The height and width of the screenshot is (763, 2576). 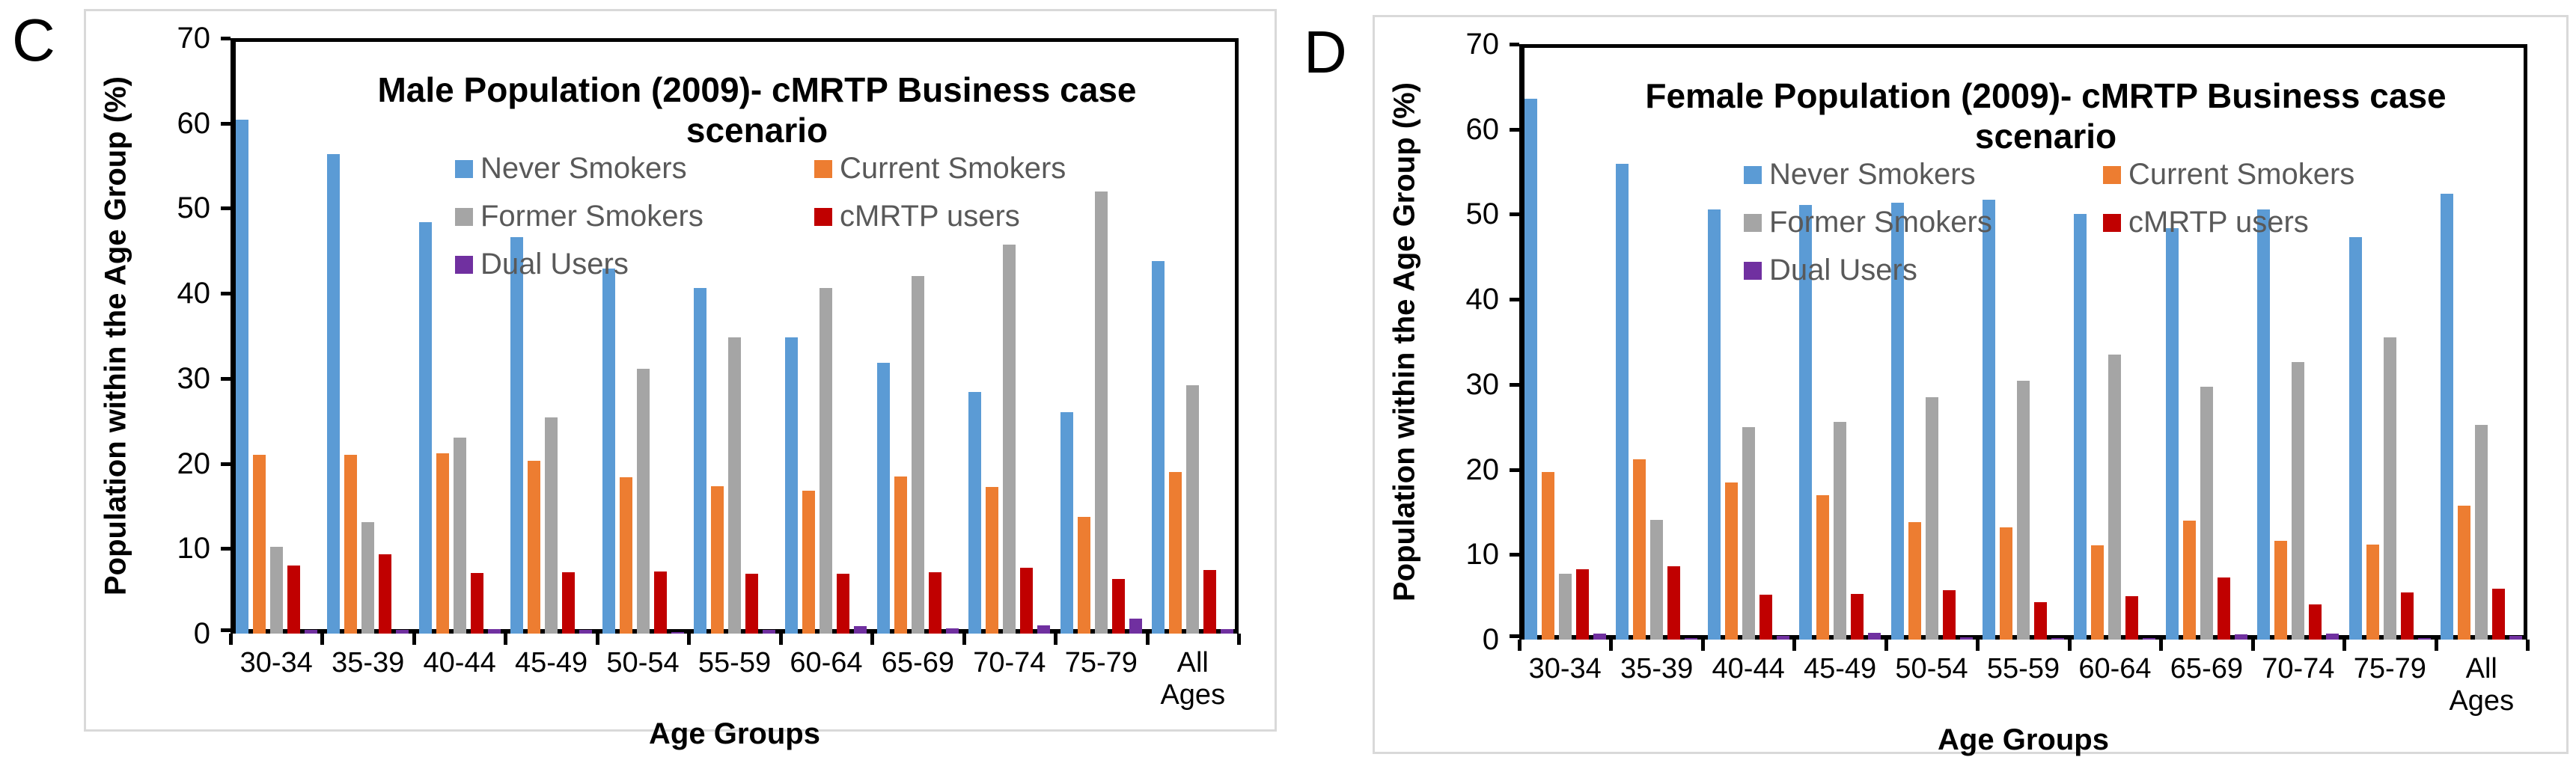 I want to click on bar-never-smokers-all-ages, so click(x=1158, y=447).